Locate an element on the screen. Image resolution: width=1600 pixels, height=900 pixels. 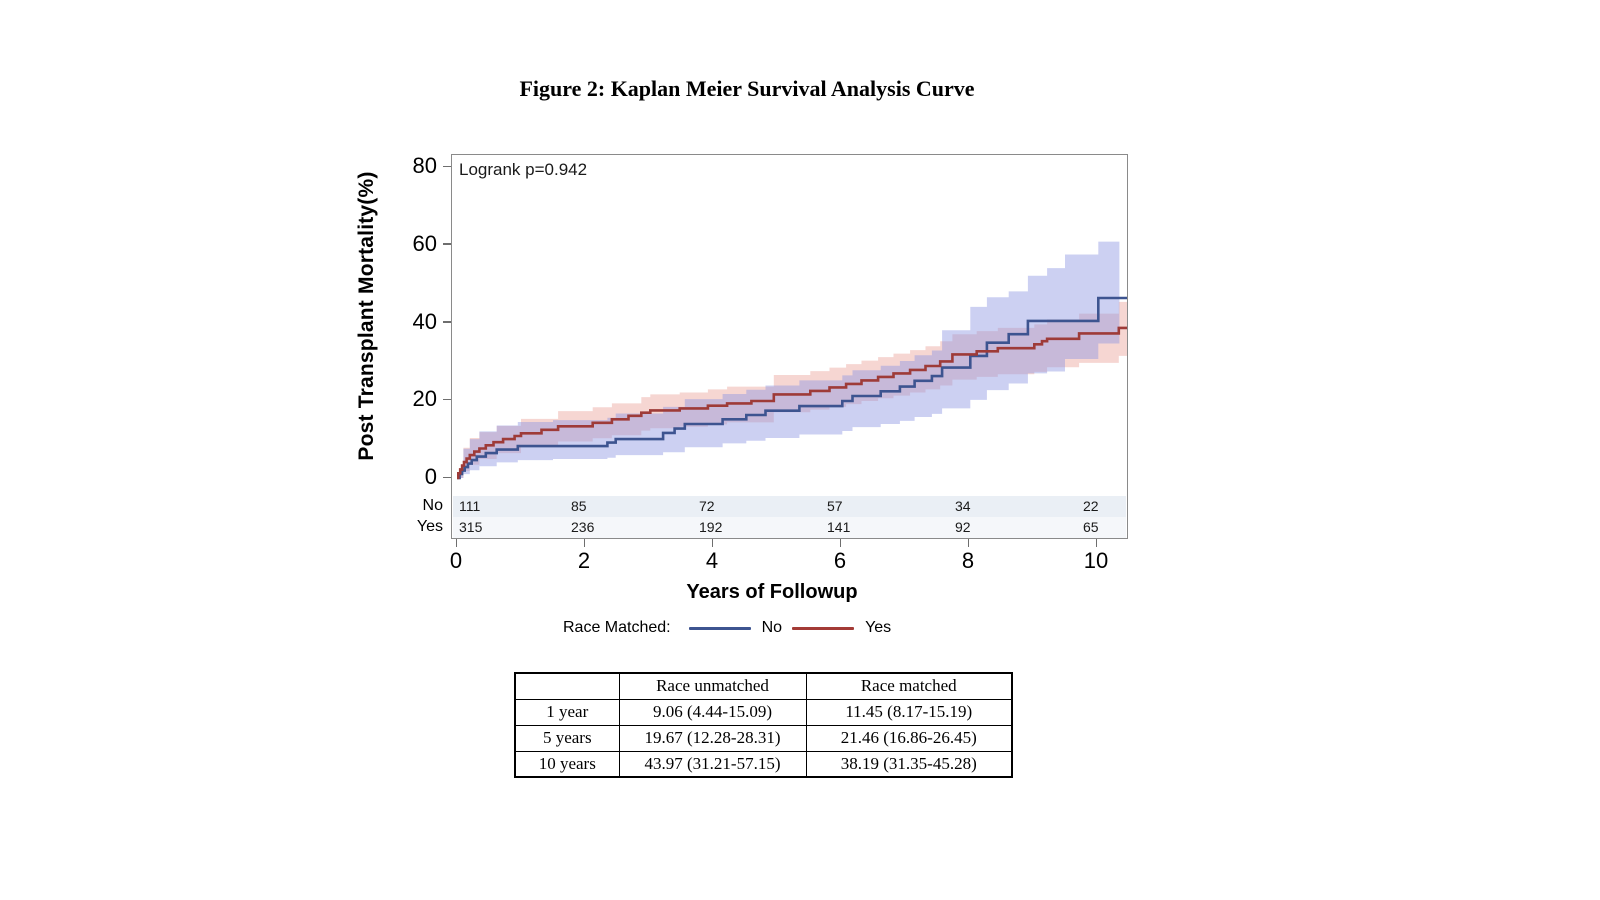
table-value-cell: 9.06 (4.44-15.09) is located at coordinates (712, 712).